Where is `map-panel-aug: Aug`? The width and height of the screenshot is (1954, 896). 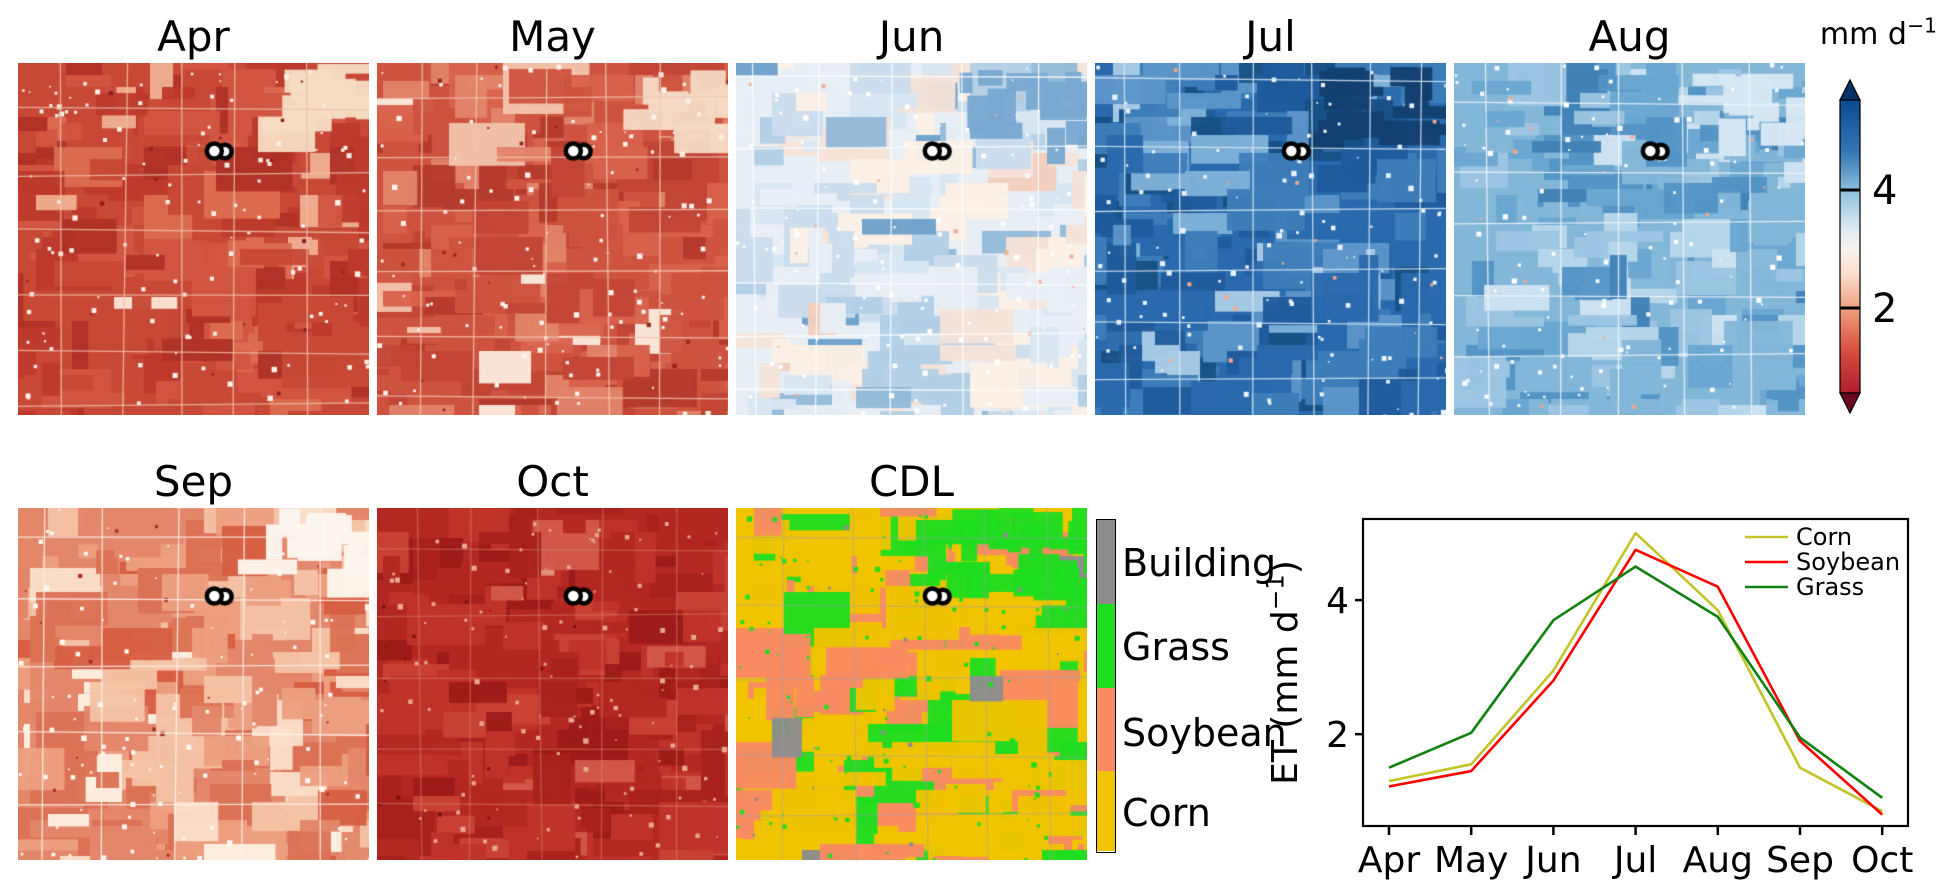
map-panel-aug: Aug is located at coordinates (1629, 214).